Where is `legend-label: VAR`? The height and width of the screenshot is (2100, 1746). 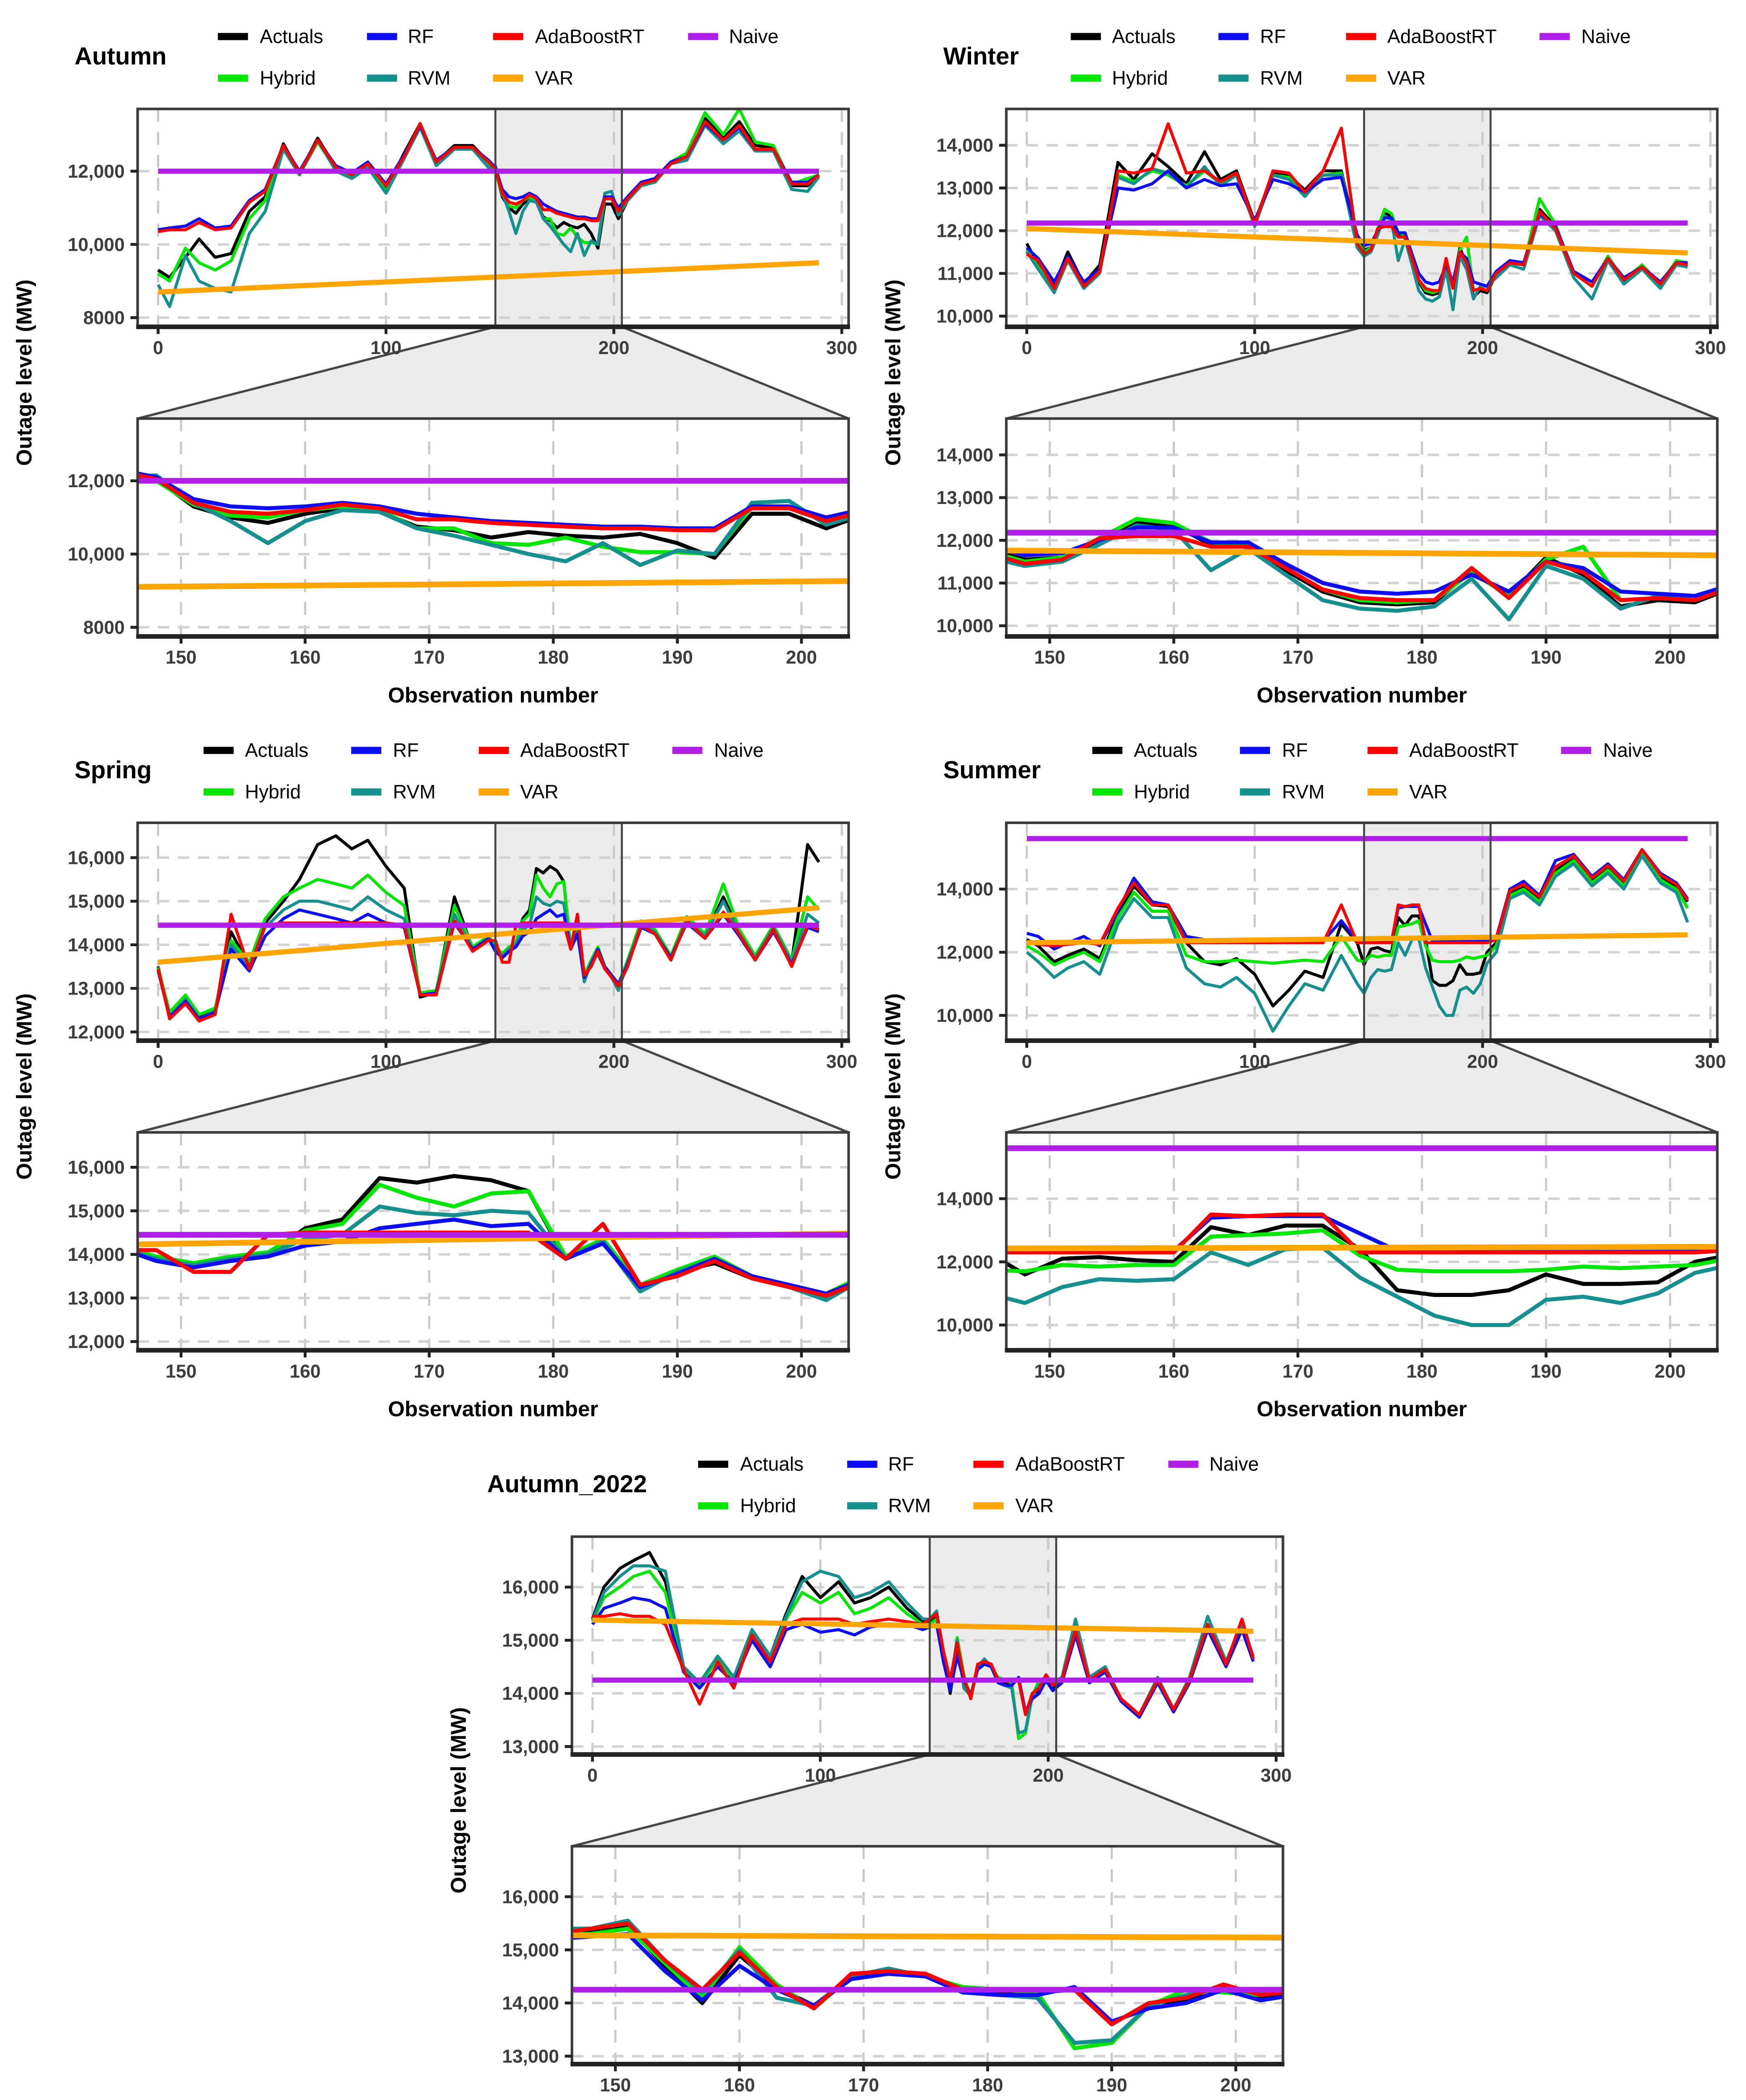 legend-label: VAR is located at coordinates (554, 78).